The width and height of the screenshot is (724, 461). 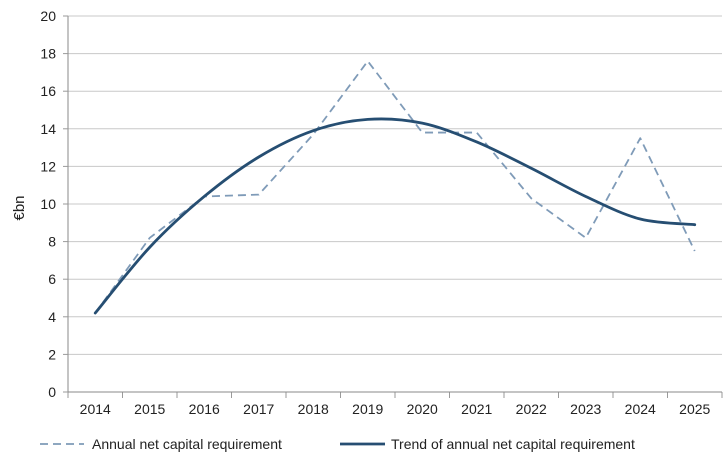 What do you see at coordinates (149, 409) in the screenshot?
I see `x-tick-label: 2015` at bounding box center [149, 409].